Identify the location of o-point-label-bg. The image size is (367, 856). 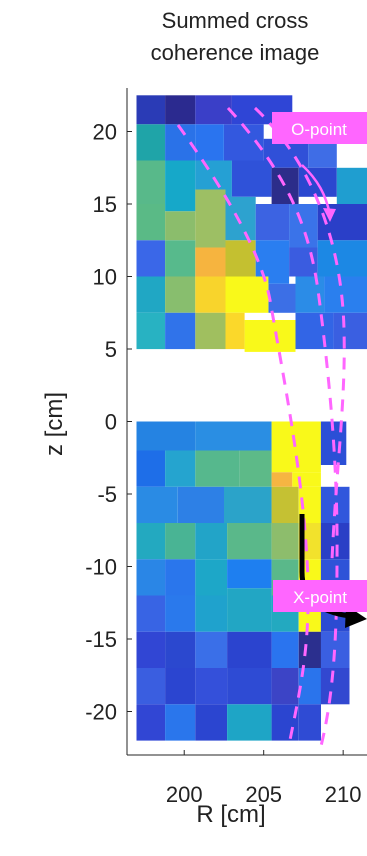
(319, 128).